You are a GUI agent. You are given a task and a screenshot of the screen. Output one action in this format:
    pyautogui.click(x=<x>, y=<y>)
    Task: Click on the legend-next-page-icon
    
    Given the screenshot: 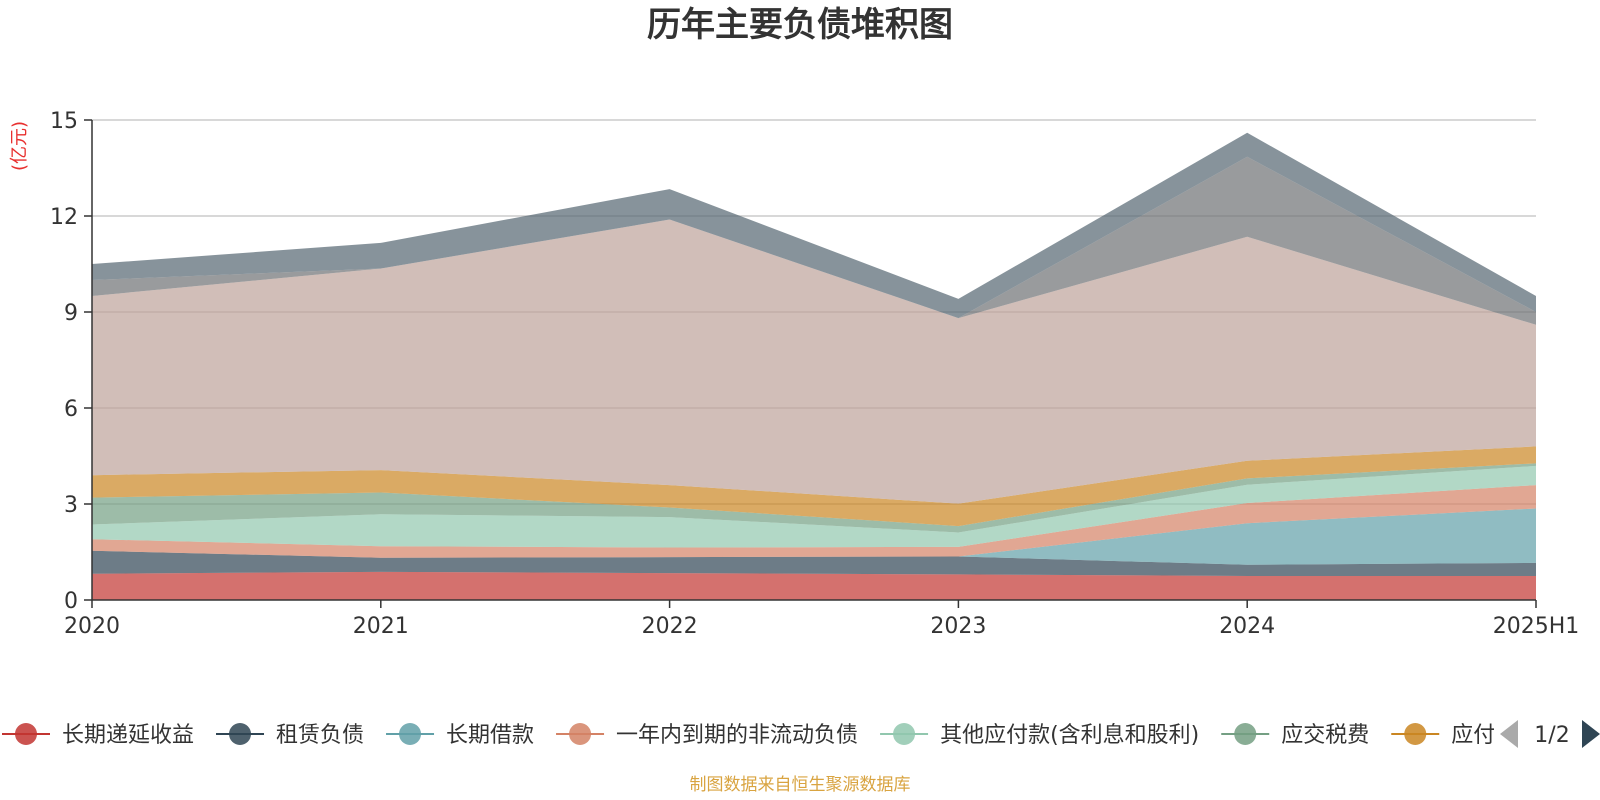 What is the action you would take?
    pyautogui.click(x=1591, y=734)
    